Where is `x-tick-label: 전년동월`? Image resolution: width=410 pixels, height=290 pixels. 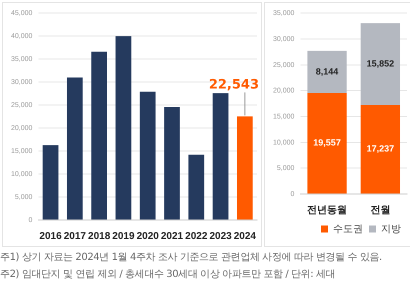 x-tick-label: 전년동월 is located at coordinates (327, 210).